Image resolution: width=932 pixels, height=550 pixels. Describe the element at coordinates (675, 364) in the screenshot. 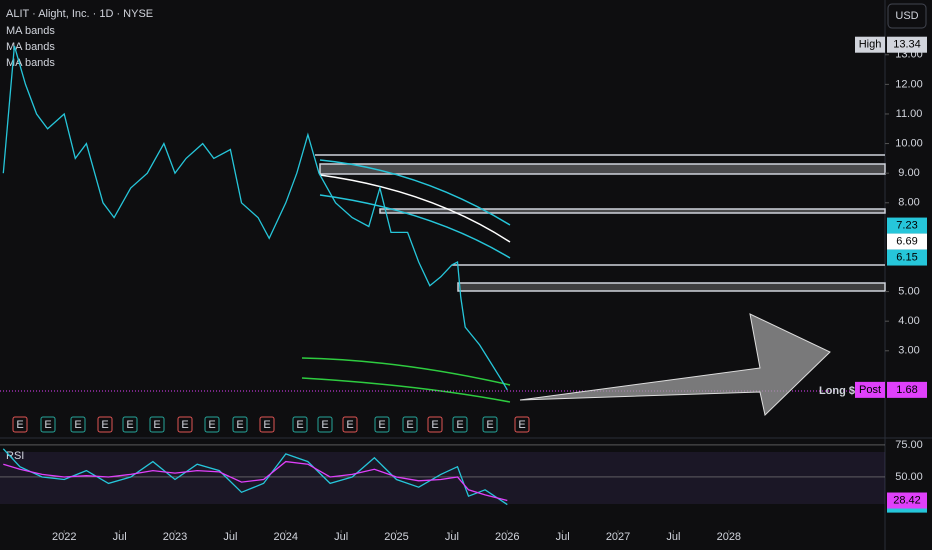

I see `arrow` at that location.